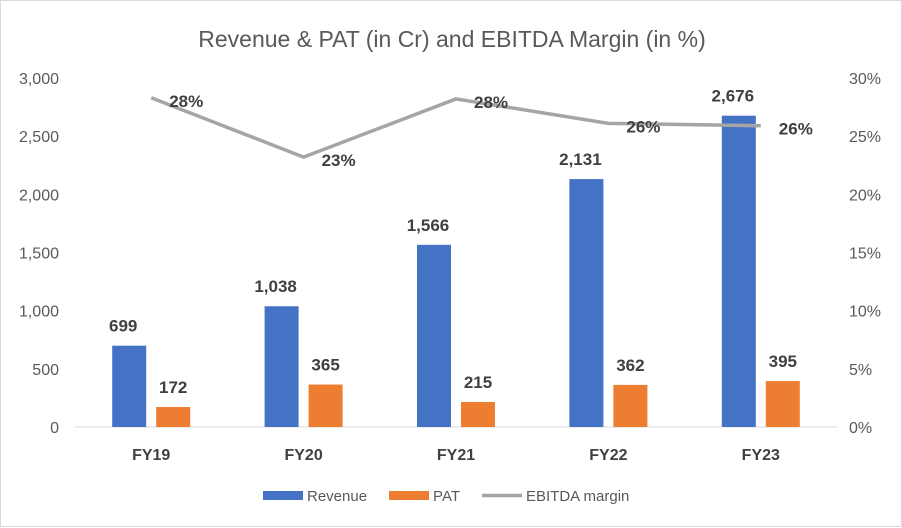  Describe the element at coordinates (303, 455) in the screenshot. I see `x-tick-label: FY20` at that location.